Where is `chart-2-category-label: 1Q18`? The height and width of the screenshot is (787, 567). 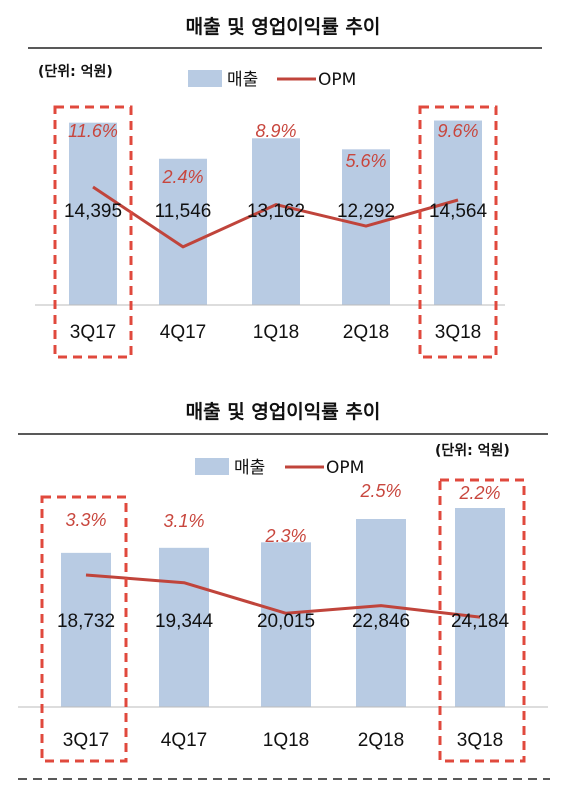
chart-2-category-label: 1Q18 is located at coordinates (286, 740).